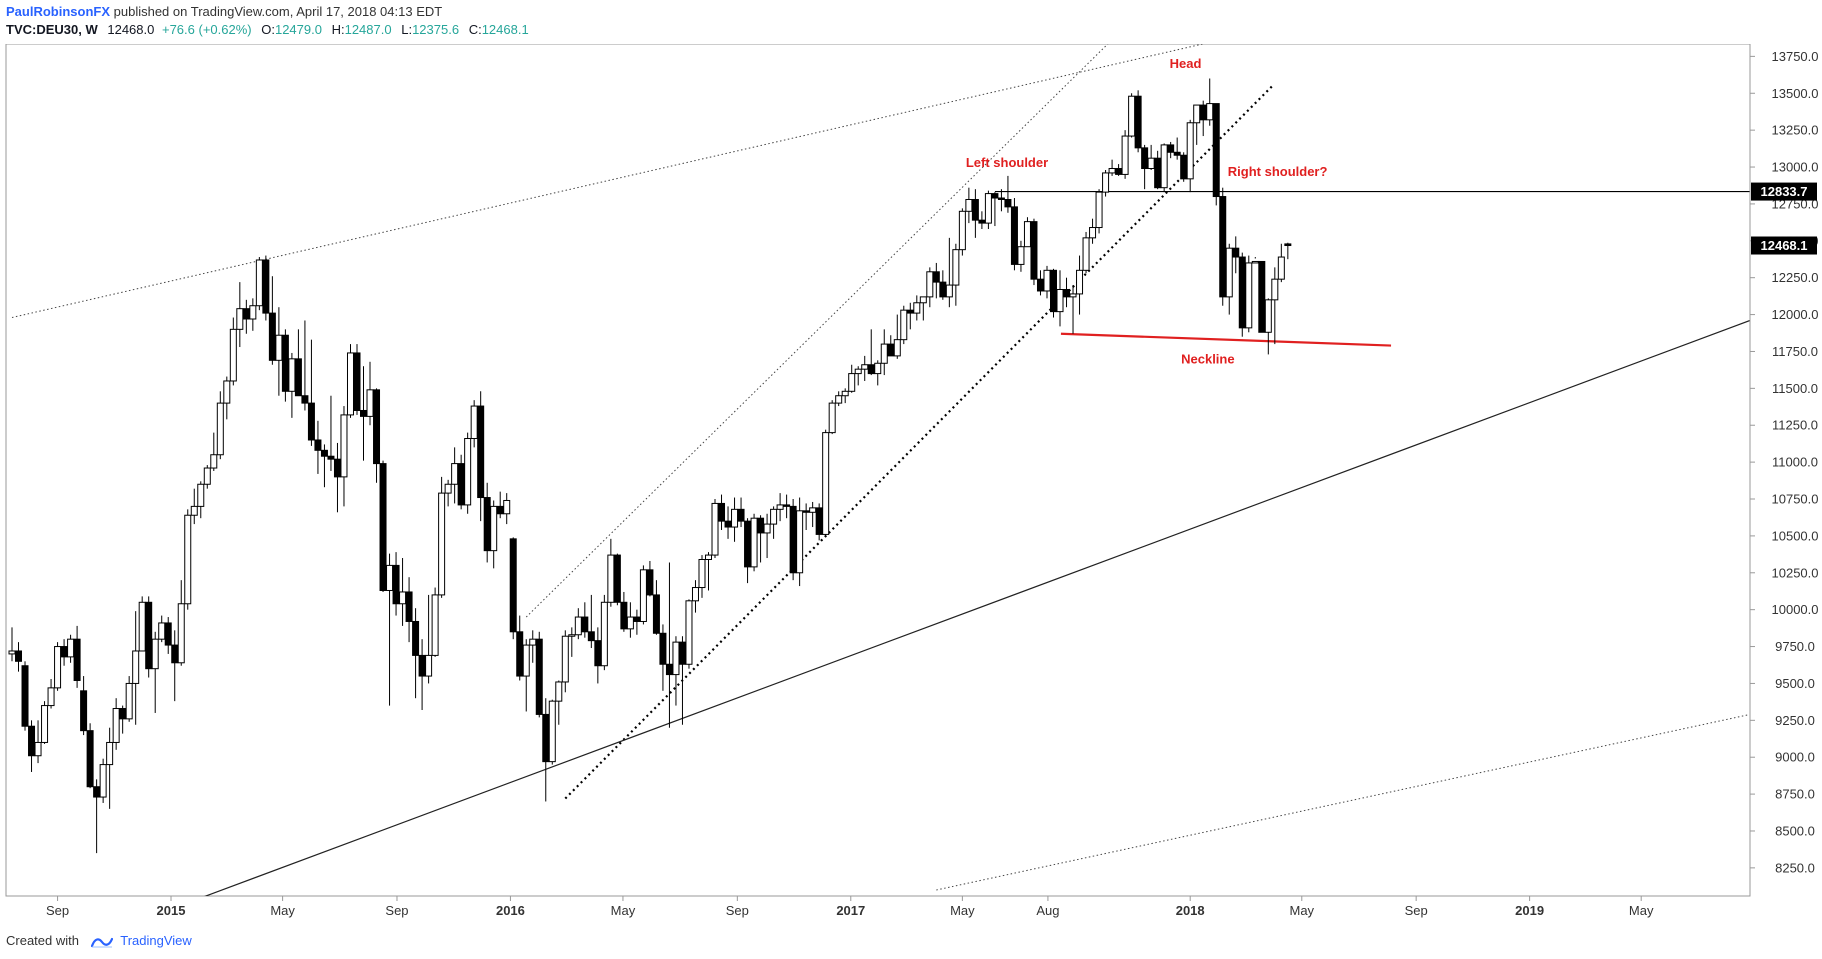  What do you see at coordinates (1343, 802) in the screenshot?
I see `trendline-outer-lower-dotted` at bounding box center [1343, 802].